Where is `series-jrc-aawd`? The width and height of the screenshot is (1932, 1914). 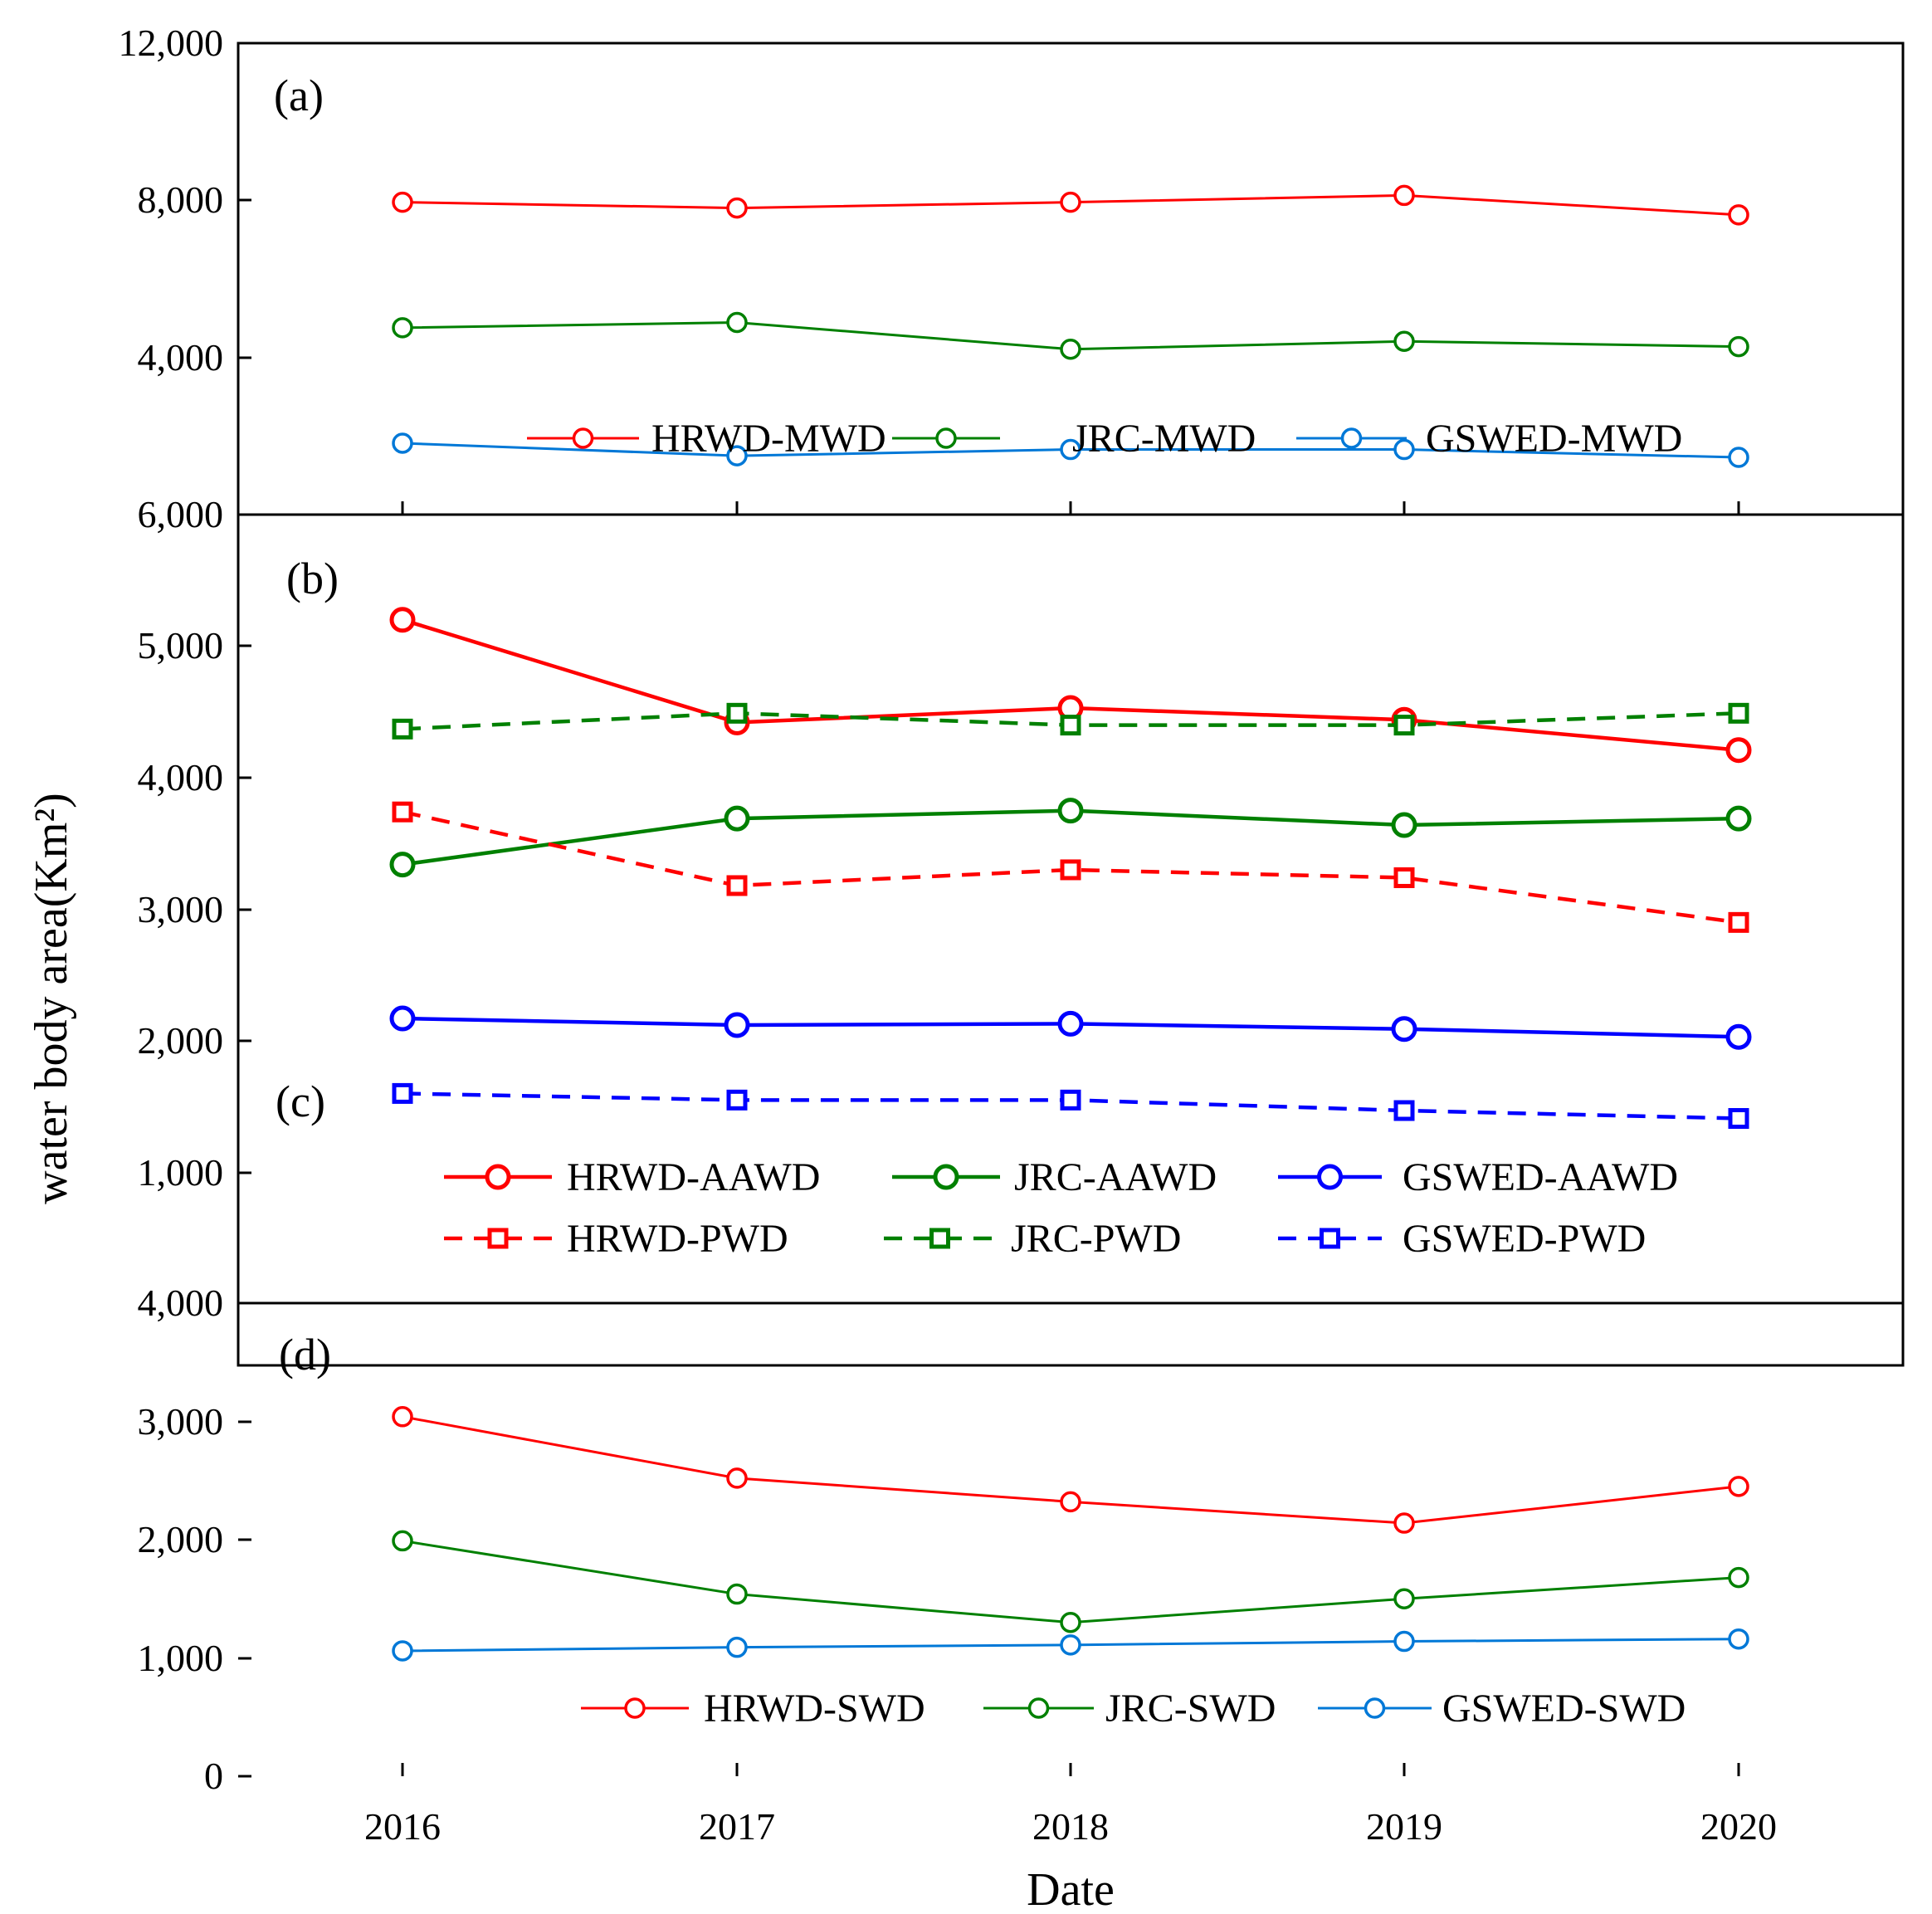 series-jrc-aawd is located at coordinates (1071, 838).